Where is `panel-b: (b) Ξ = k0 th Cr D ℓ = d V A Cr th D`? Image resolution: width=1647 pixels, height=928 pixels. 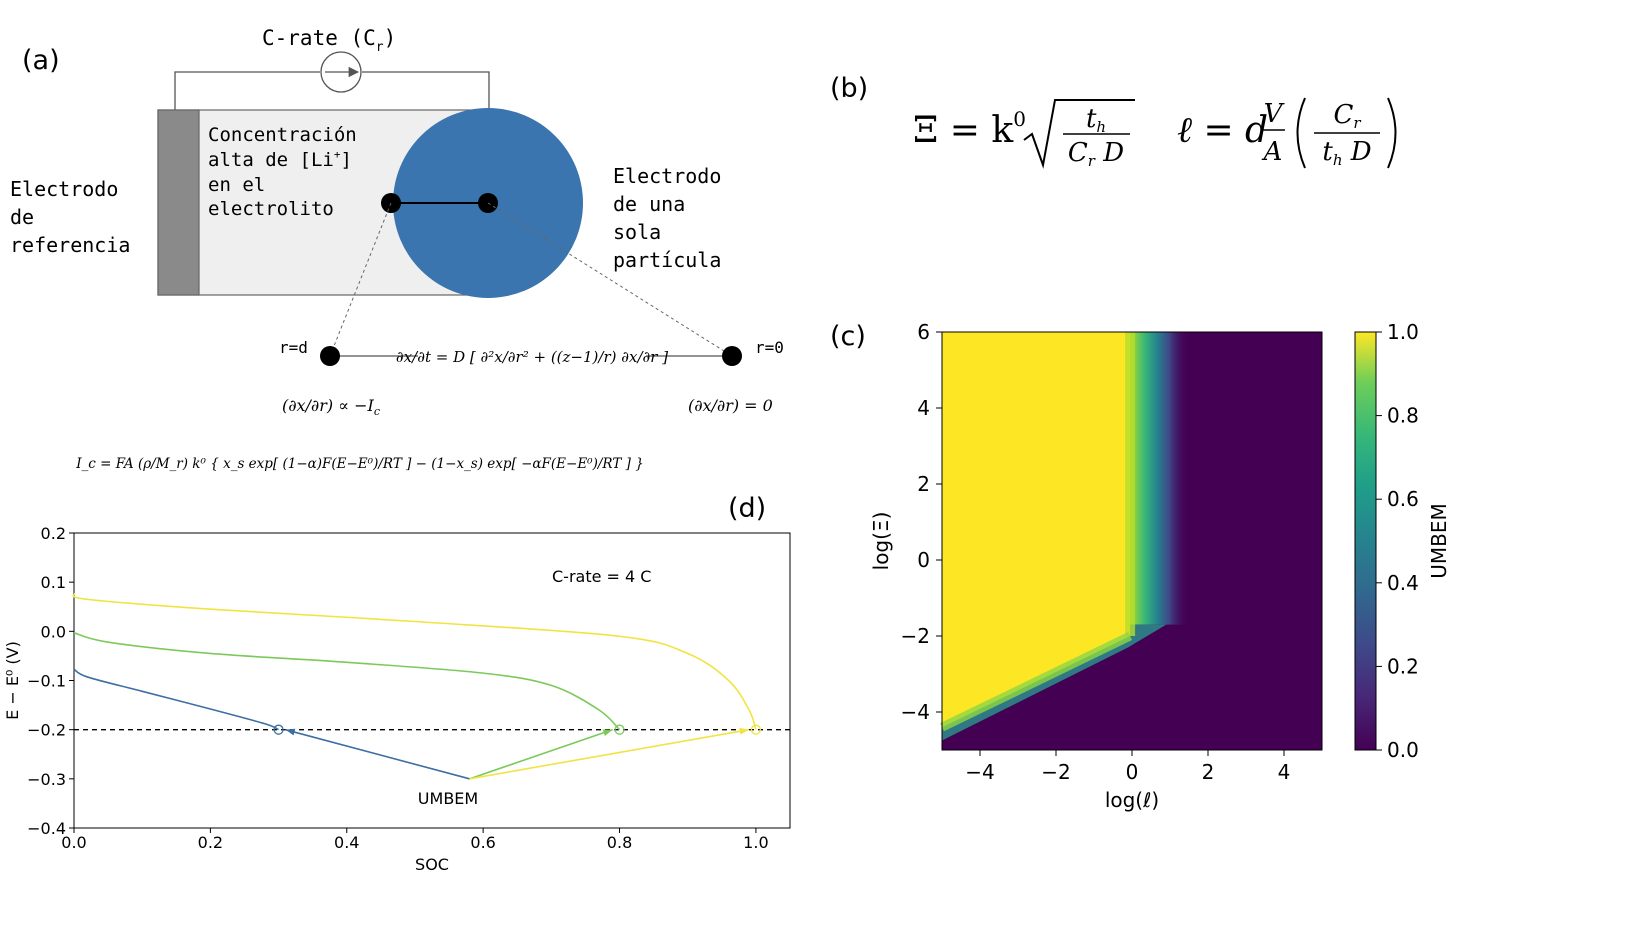
panel-b: (b) Ξ = k0 th Cr D ℓ = d V A Cr th D is located at coordinates (1113, 121).